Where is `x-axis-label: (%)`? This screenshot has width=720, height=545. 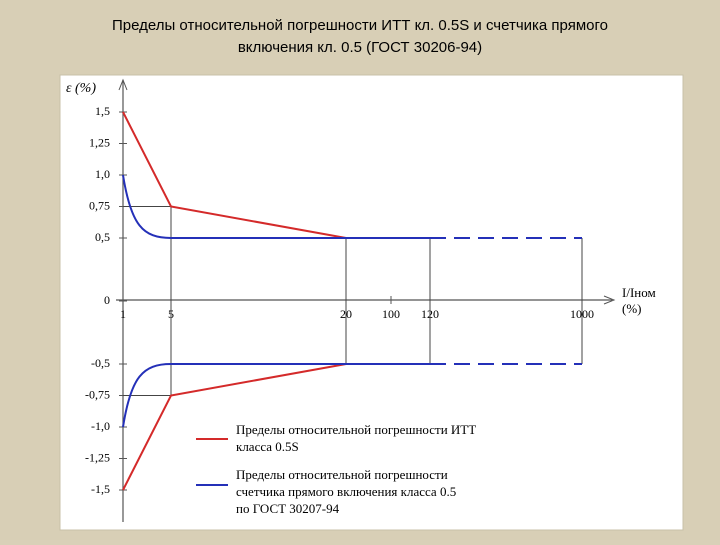
x-axis-label: (%) is located at coordinates (632, 308).